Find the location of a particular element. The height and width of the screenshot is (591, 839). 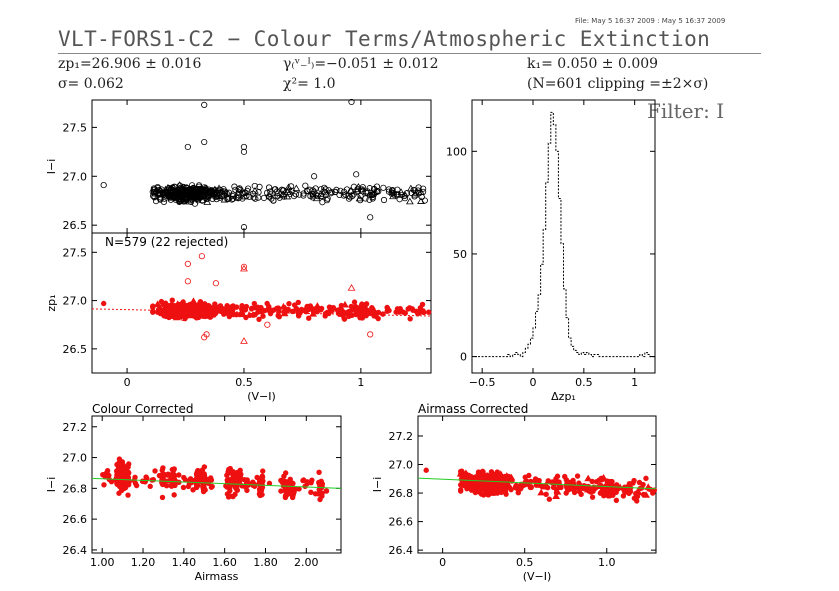

x-axis-label: Airmass is located at coordinates (217, 576).